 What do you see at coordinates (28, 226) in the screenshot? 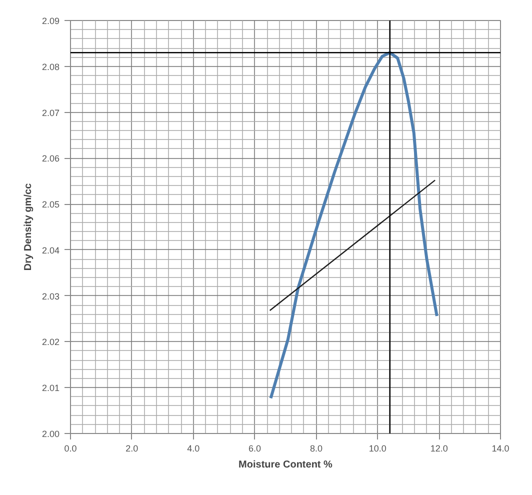
I see `y-axis-title: Dry Density gm/cc` at bounding box center [28, 226].